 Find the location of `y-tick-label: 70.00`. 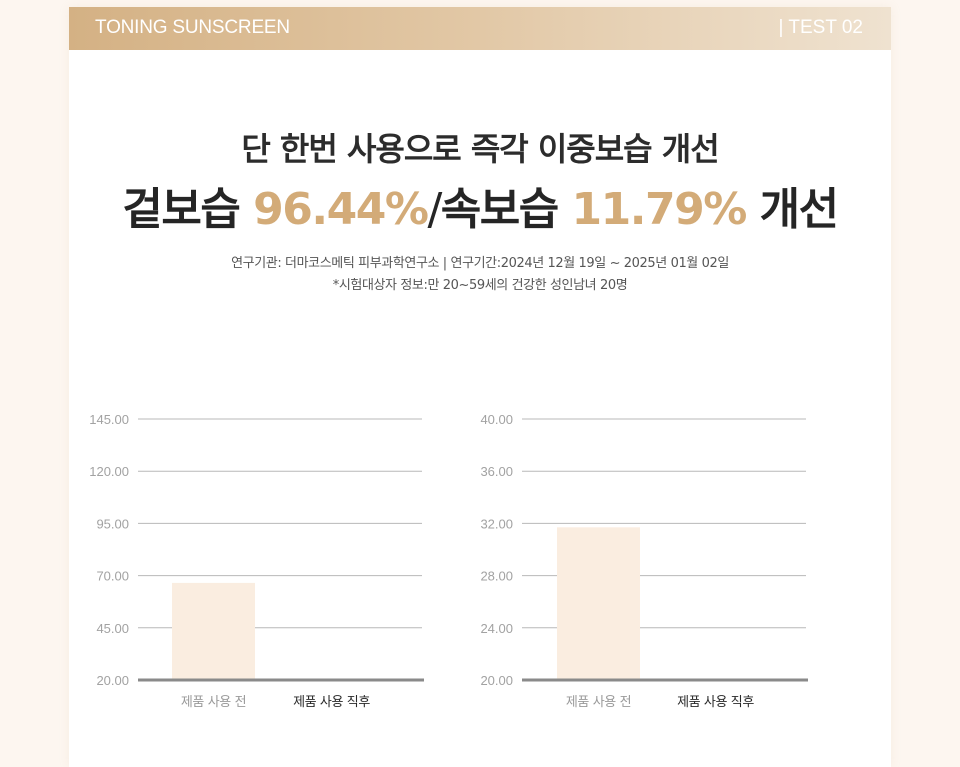

y-tick-label: 70.00 is located at coordinates (112, 576).